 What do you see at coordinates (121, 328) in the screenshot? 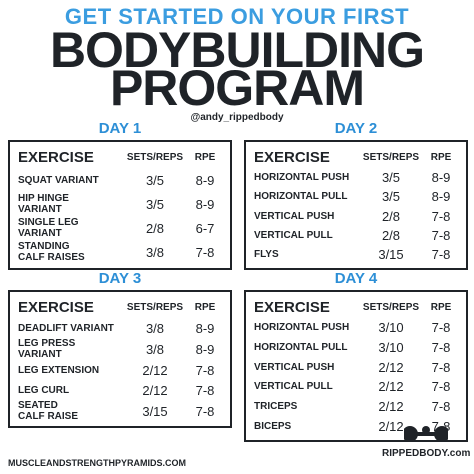
I see `exercise-row: DEADLIFT VARIANT 3/8 8-9` at bounding box center [121, 328].